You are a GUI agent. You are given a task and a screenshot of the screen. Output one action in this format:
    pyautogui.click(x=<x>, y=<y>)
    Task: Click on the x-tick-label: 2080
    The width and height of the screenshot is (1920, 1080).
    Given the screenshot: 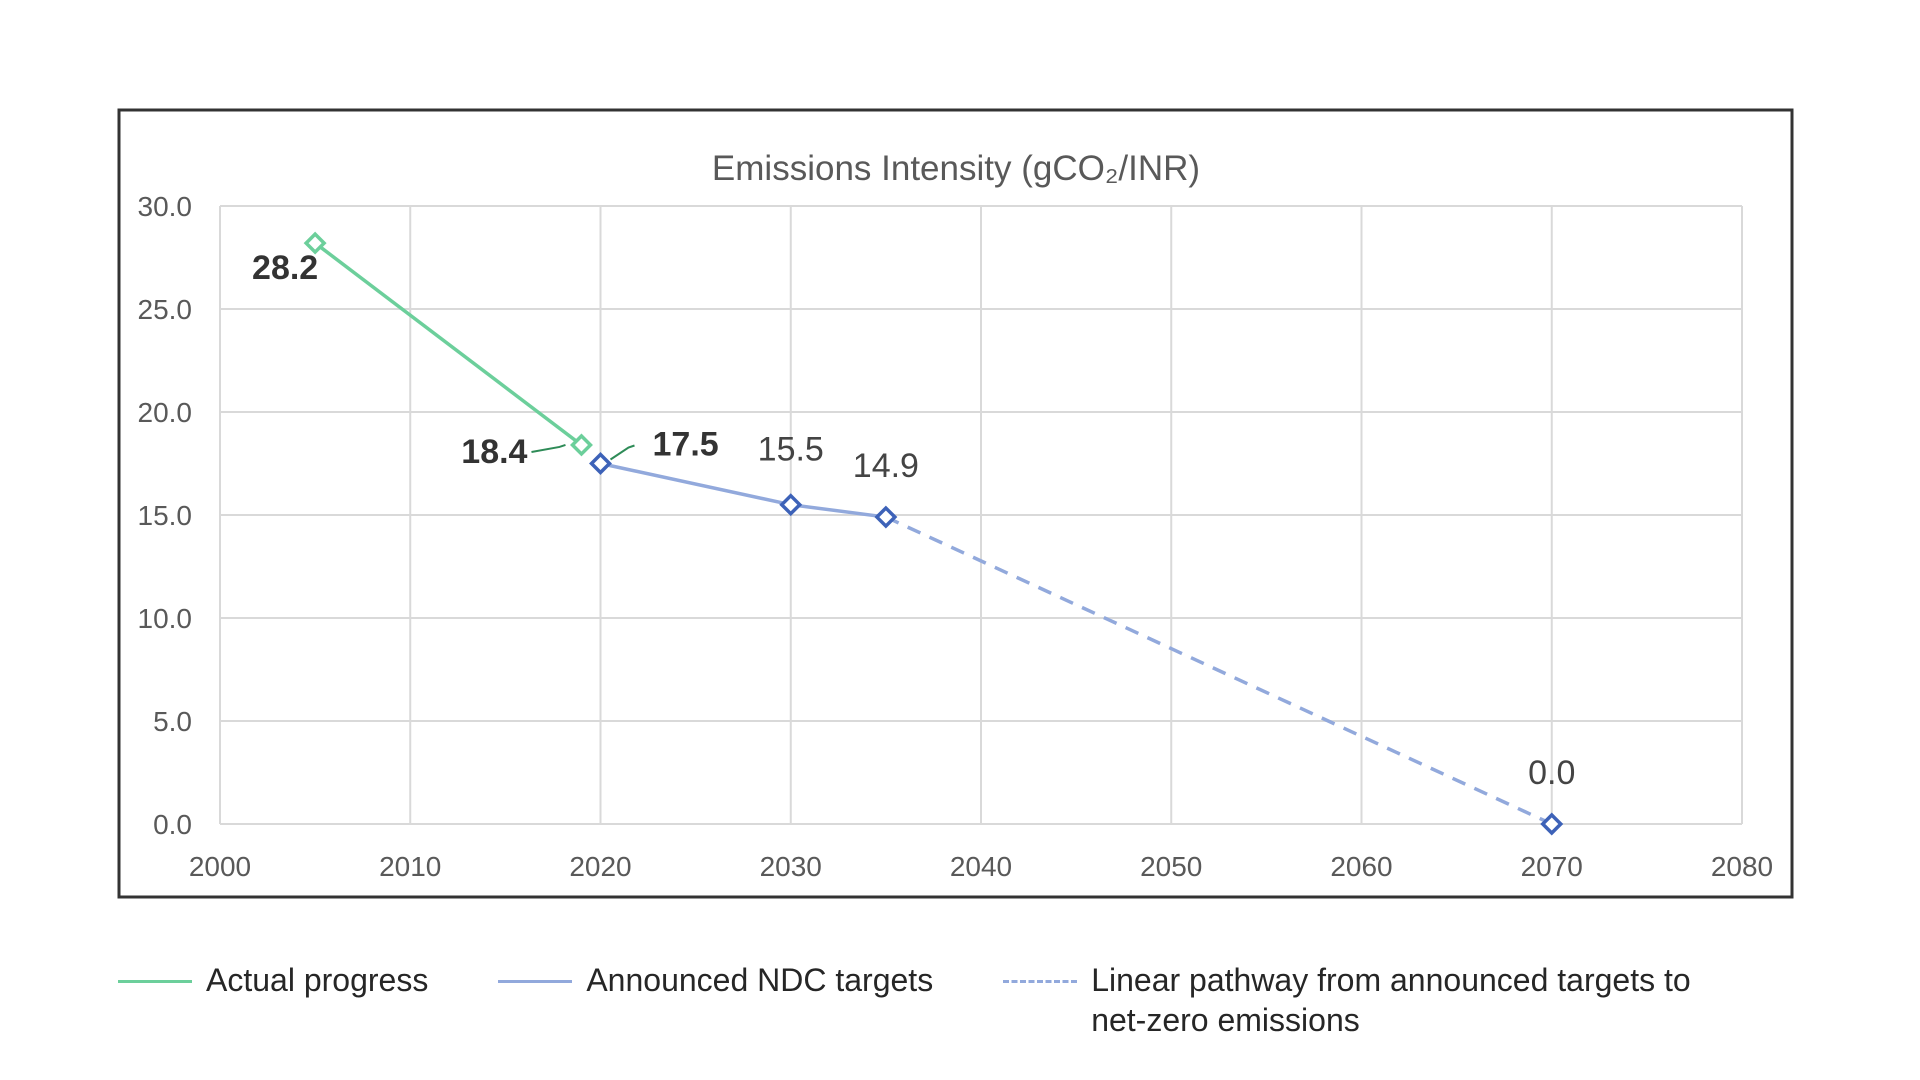 What is the action you would take?
    pyautogui.click(x=1742, y=866)
    